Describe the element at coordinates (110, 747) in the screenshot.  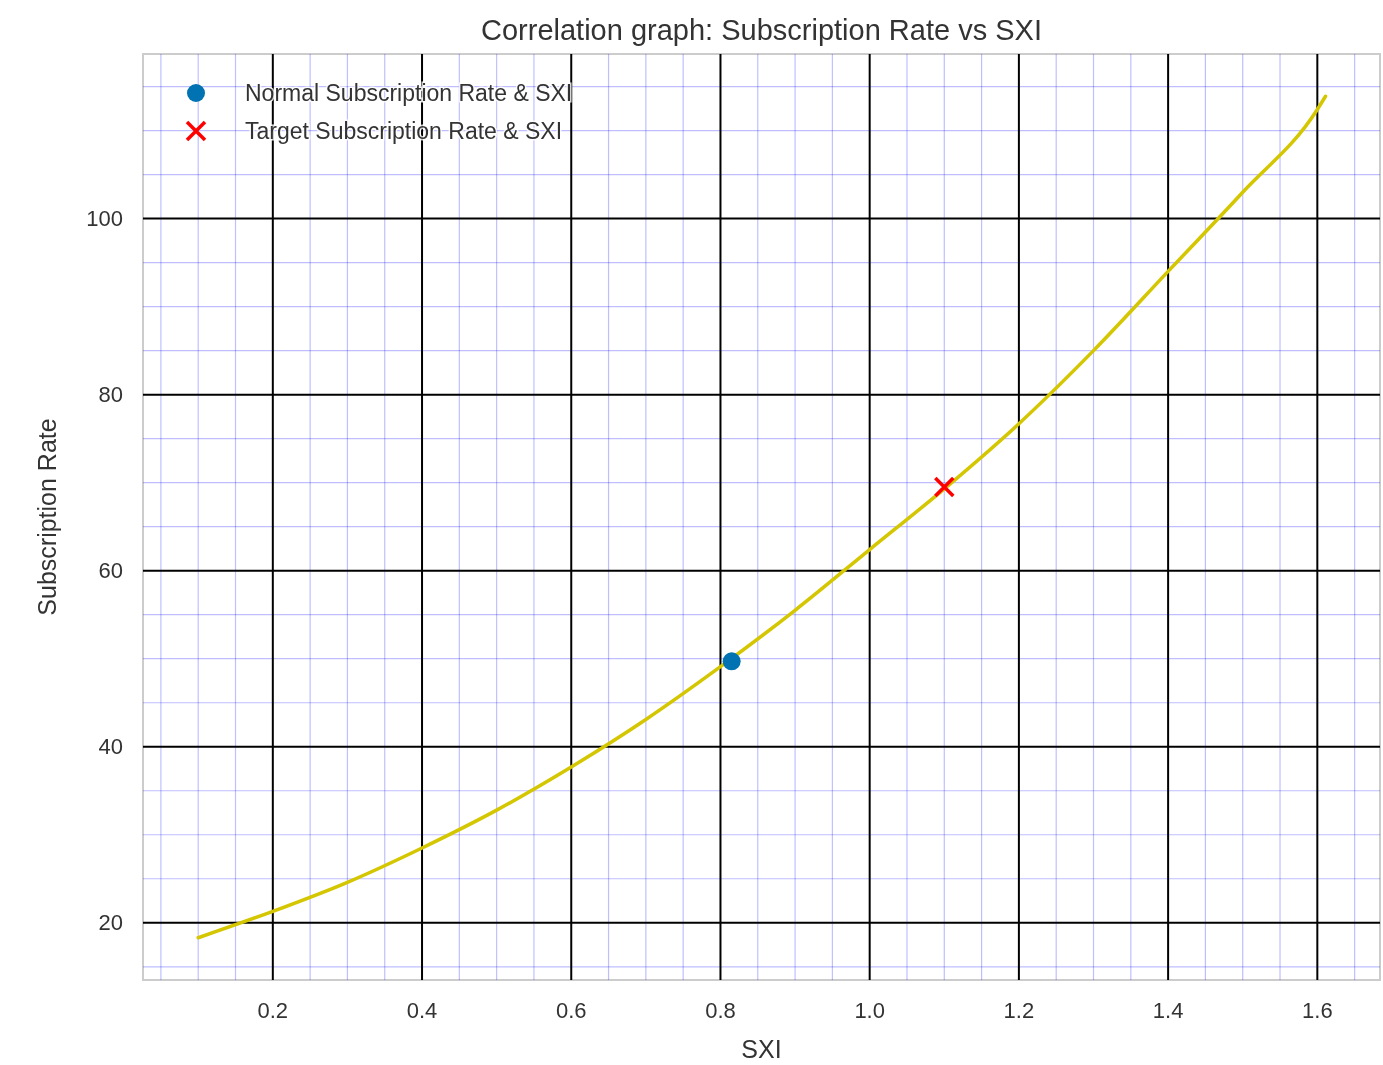
I see `y-tick-label: 40` at that location.